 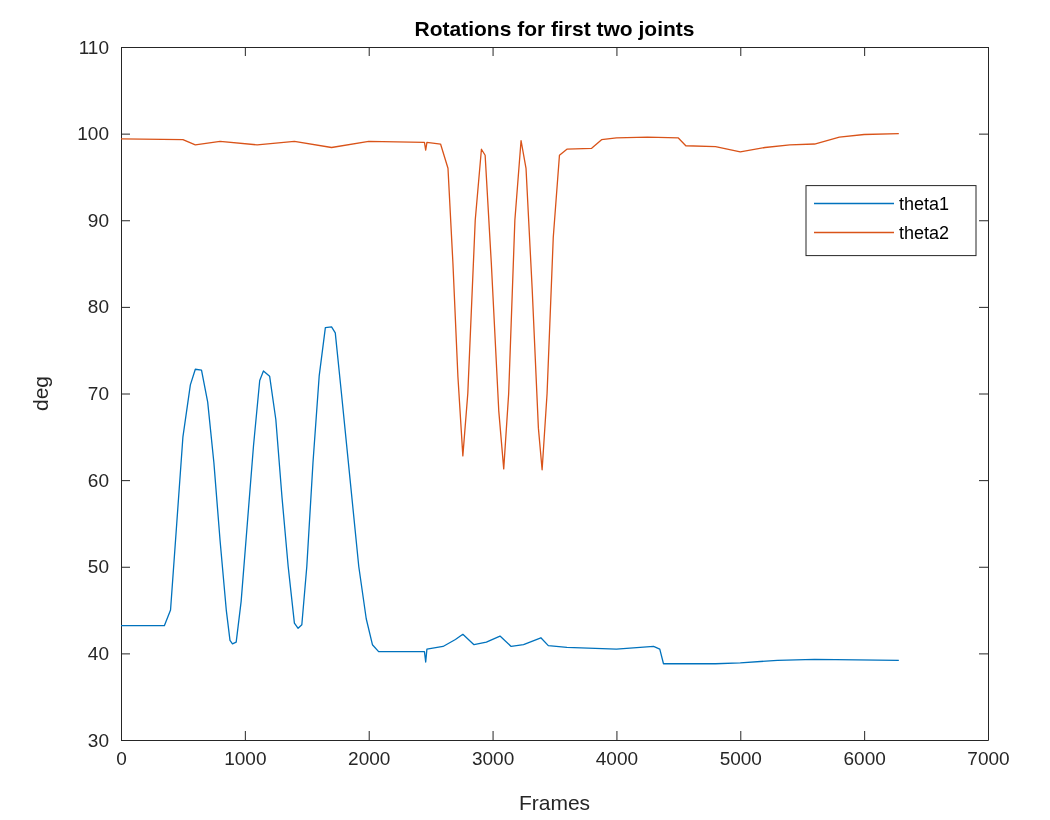 What do you see at coordinates (98, 394) in the screenshot?
I see `y-tick-label: 70` at bounding box center [98, 394].